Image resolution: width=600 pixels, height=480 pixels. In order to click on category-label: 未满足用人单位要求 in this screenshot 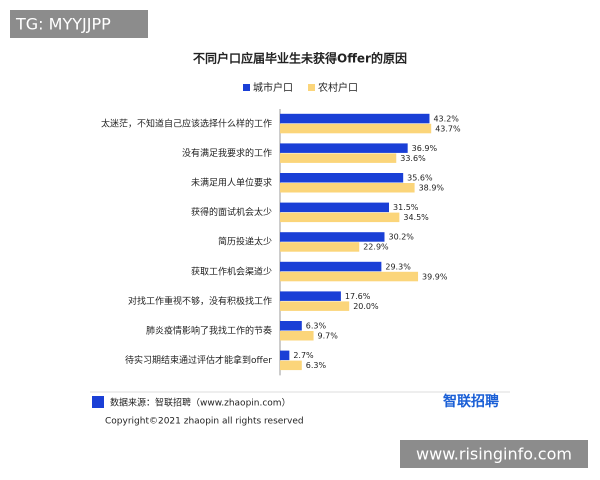, I will do `click(231, 183)`.